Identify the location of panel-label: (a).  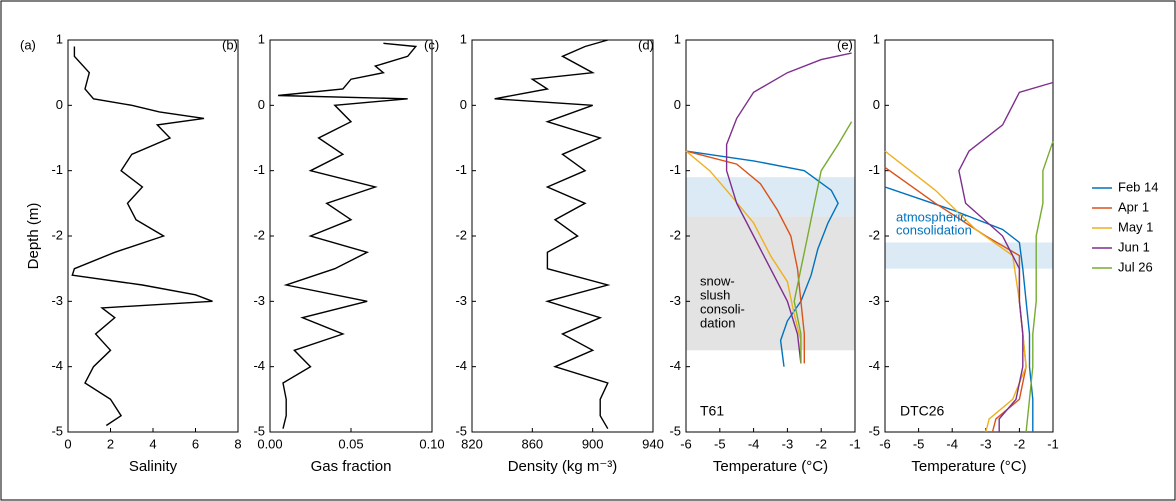
(28, 44).